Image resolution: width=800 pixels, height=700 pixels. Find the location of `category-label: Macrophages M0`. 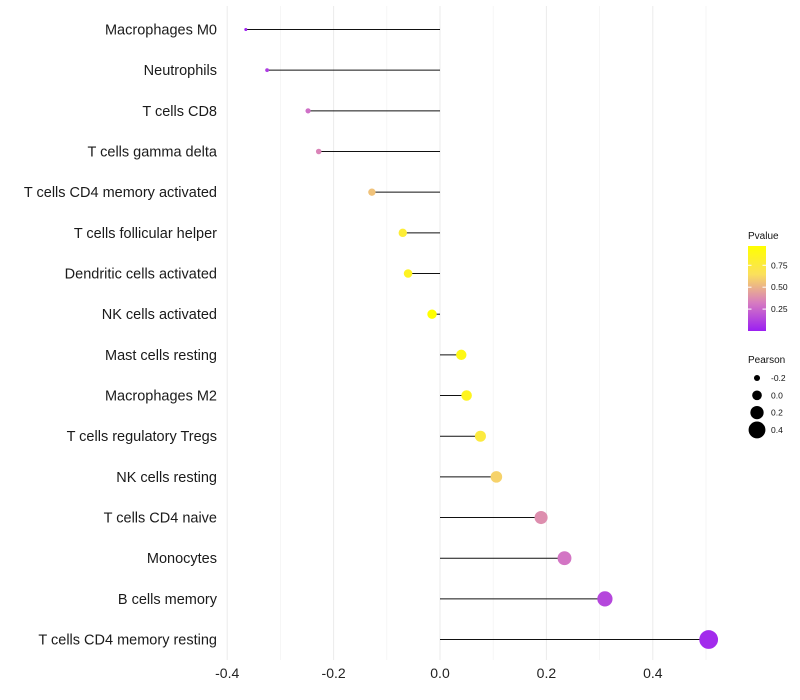

category-label: Macrophages M0 is located at coordinates (161, 31).